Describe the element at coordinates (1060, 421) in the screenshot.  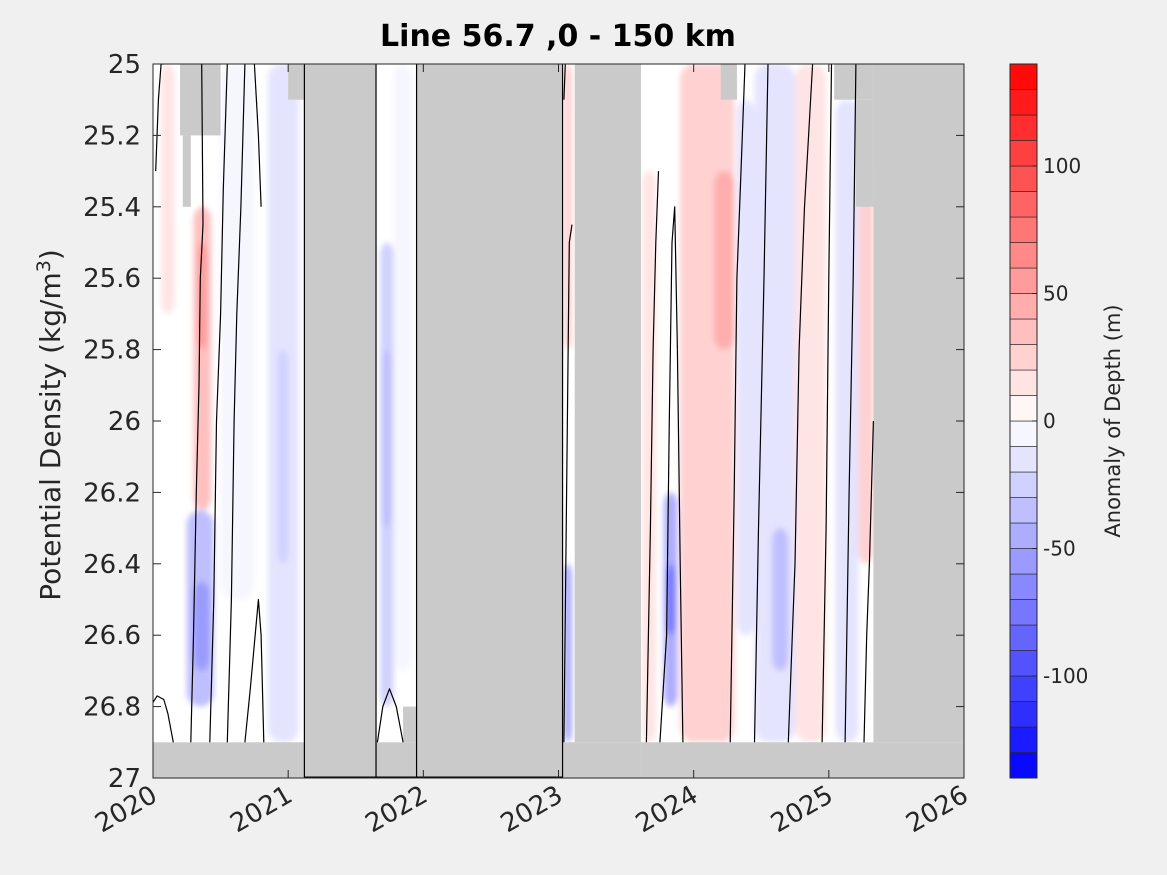
I see `colorbar-axis: -100 -50 0 50 100` at that location.